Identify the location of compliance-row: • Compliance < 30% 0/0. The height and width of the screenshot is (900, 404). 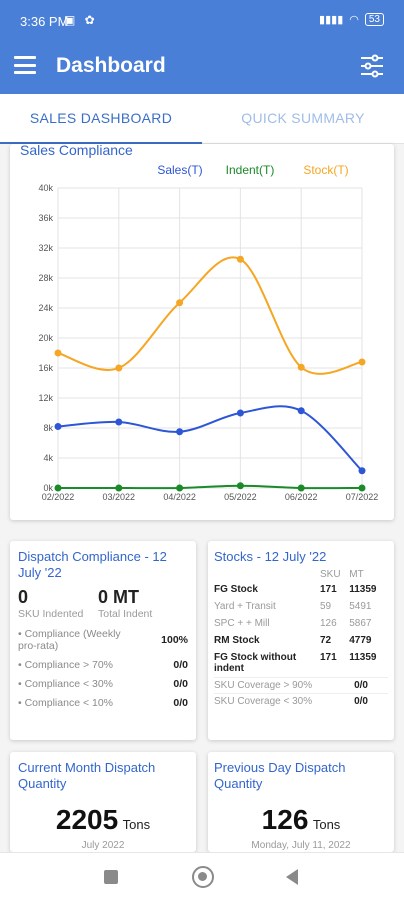
(103, 684).